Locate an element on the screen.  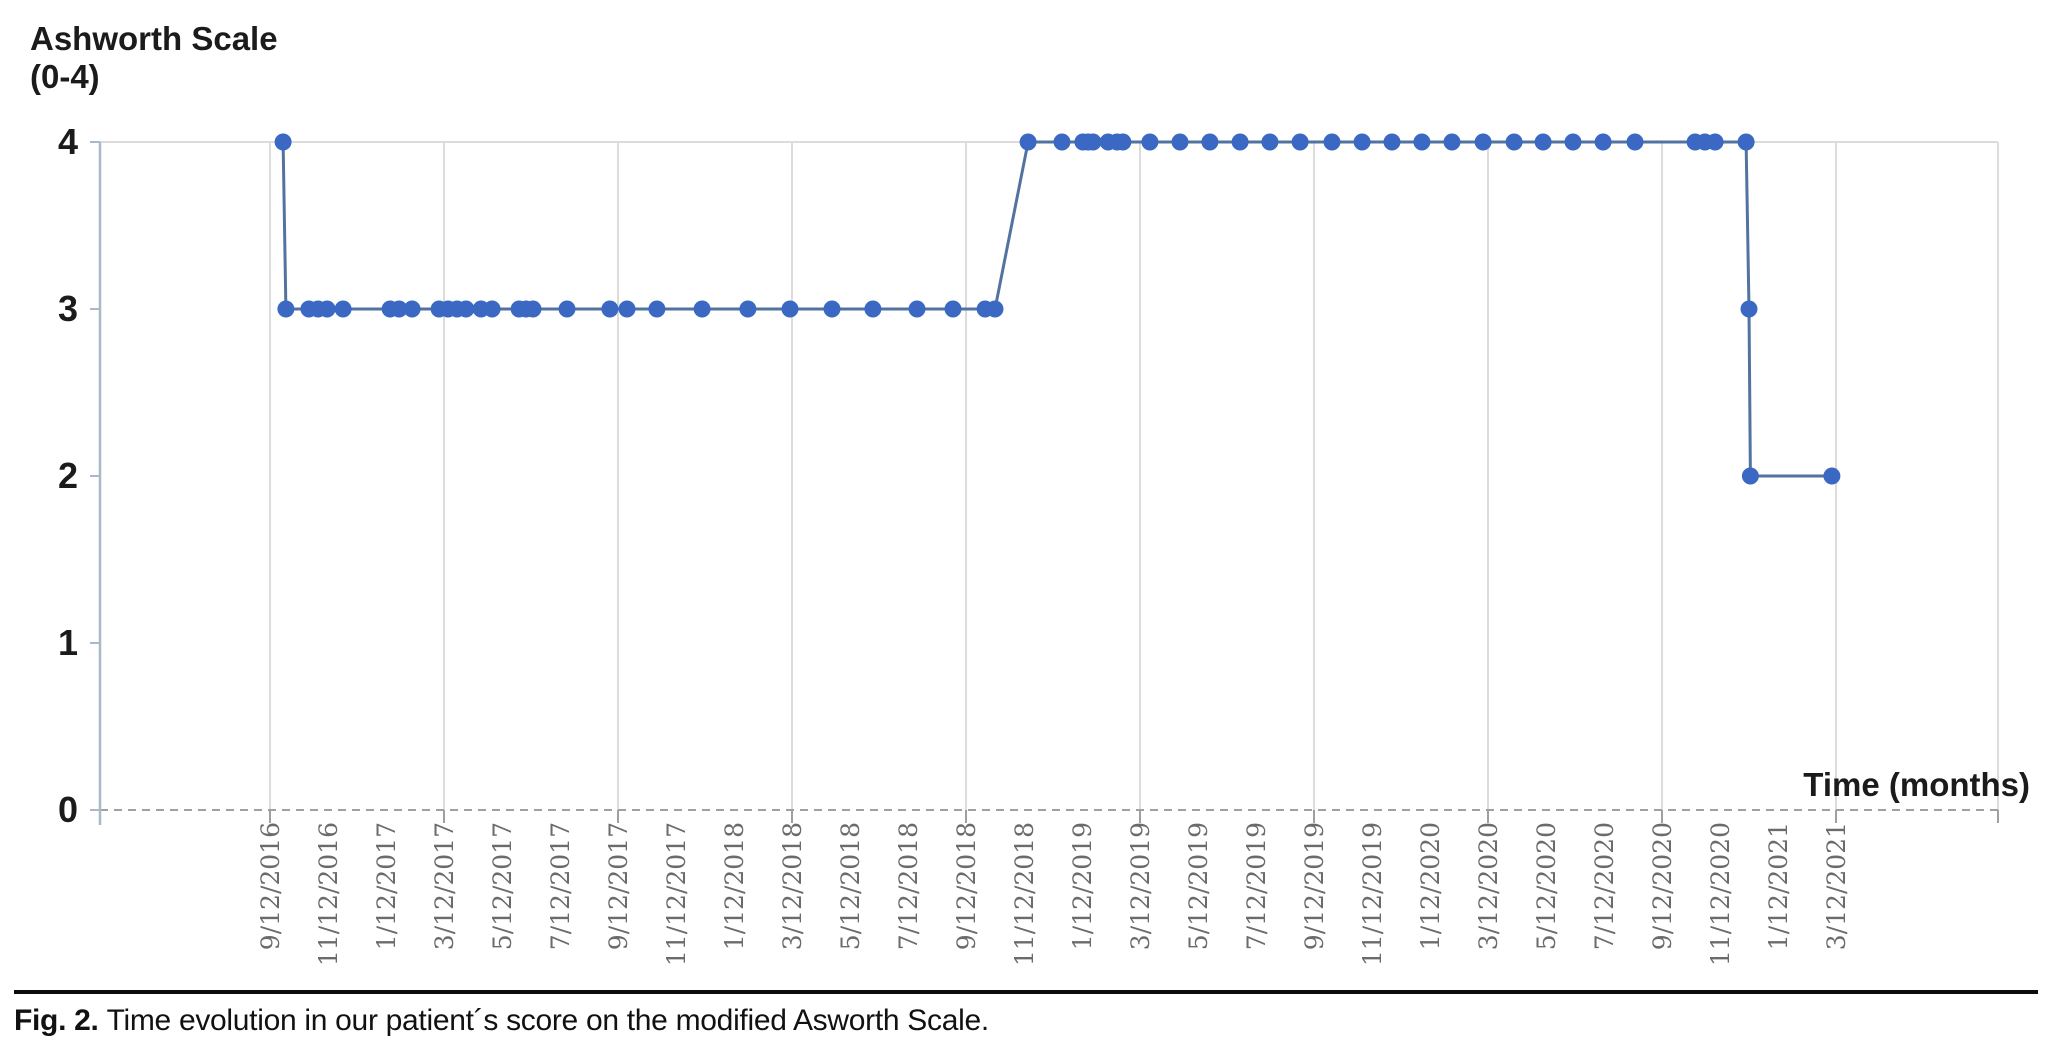
x-tick-label: 5/12/2017 is located at coordinates (502, 886).